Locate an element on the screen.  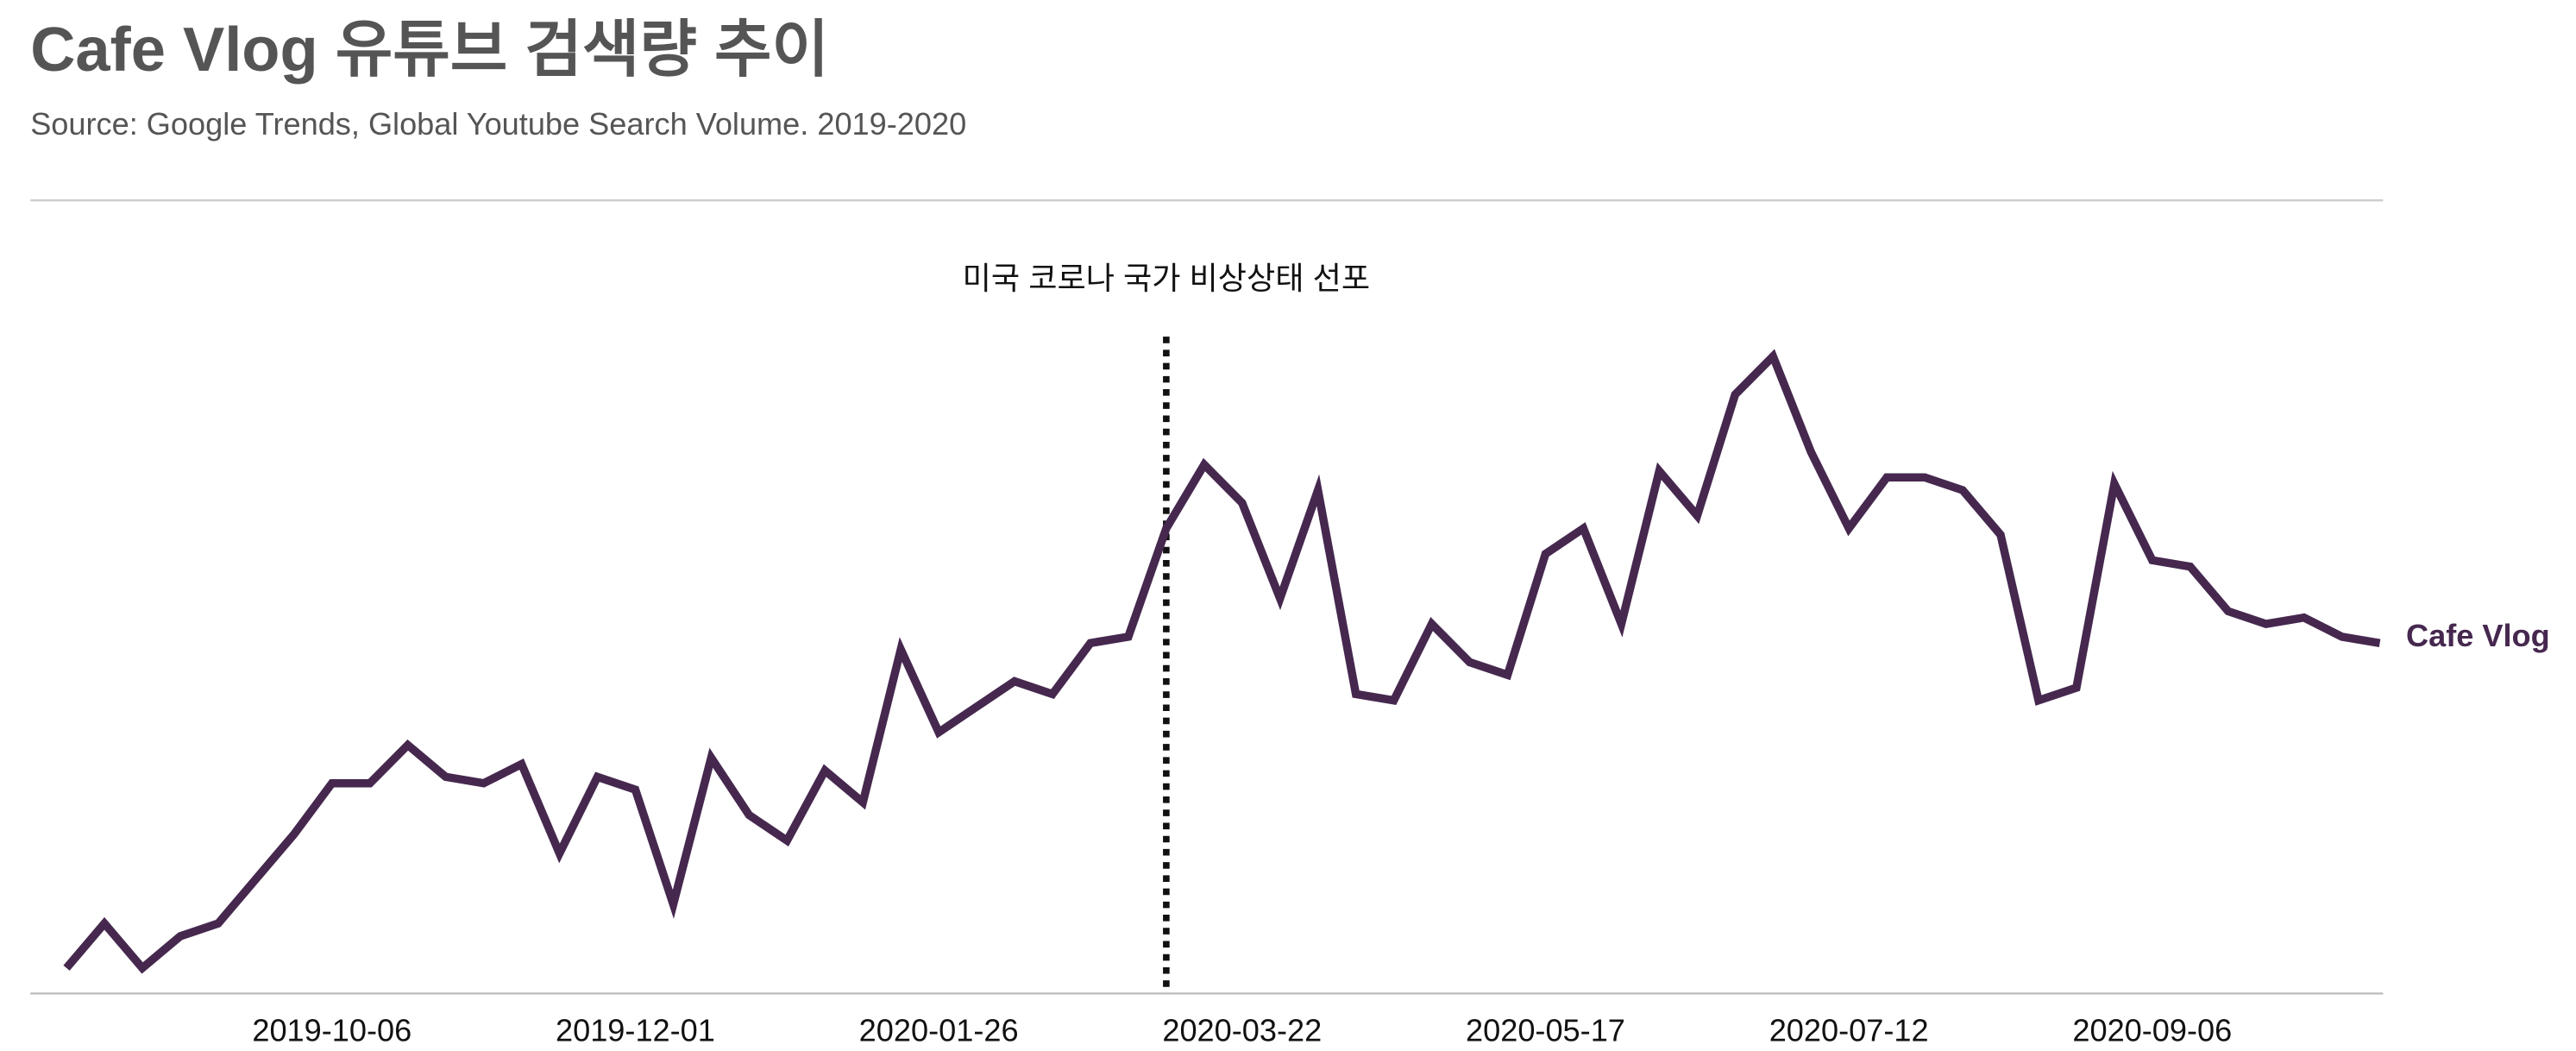
chart-title: Cafe Vlog 유튜브 검색량 추이 is located at coordinates (429, 50).